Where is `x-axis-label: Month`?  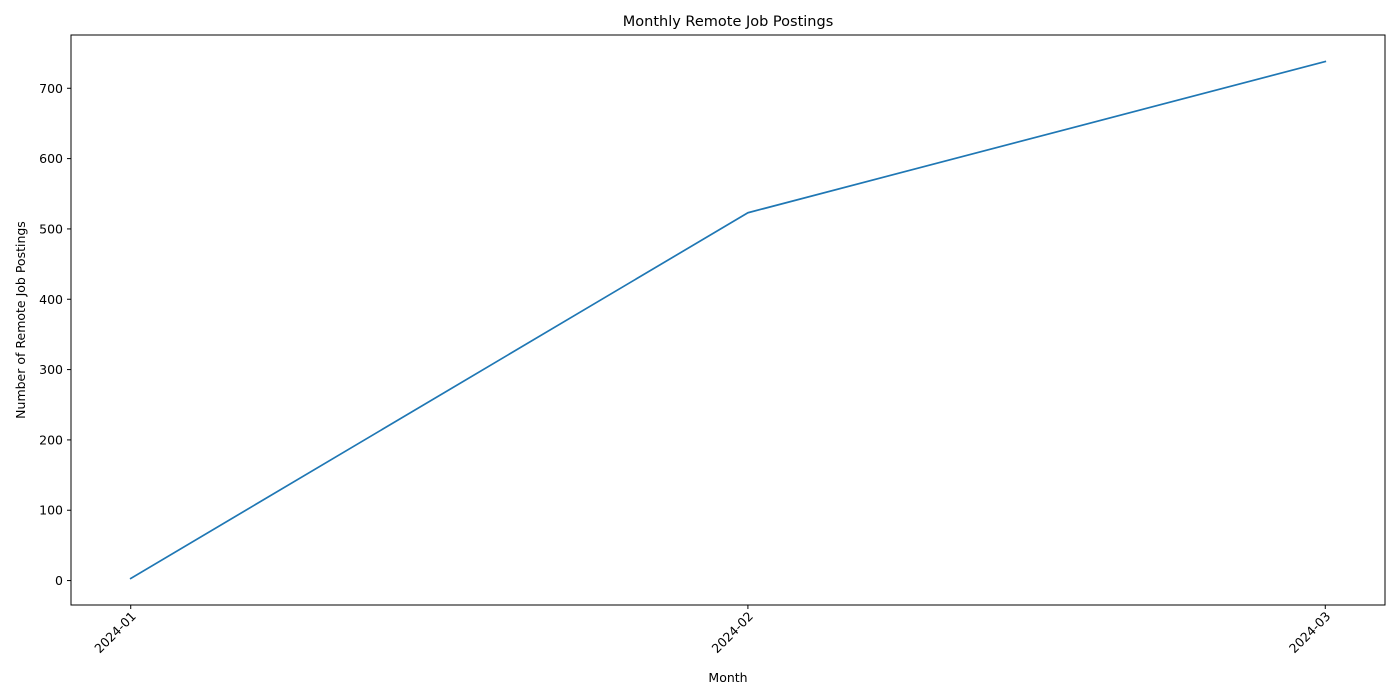
x-axis-label: Month is located at coordinates (727, 677).